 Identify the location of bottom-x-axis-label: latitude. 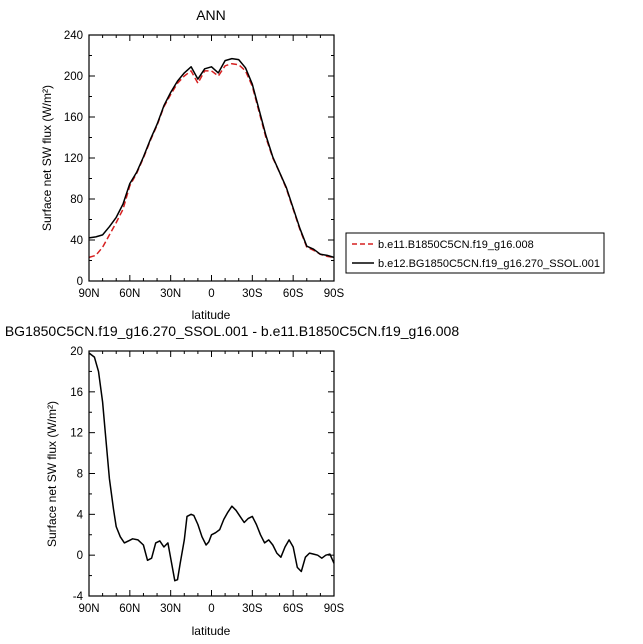
(211, 631).